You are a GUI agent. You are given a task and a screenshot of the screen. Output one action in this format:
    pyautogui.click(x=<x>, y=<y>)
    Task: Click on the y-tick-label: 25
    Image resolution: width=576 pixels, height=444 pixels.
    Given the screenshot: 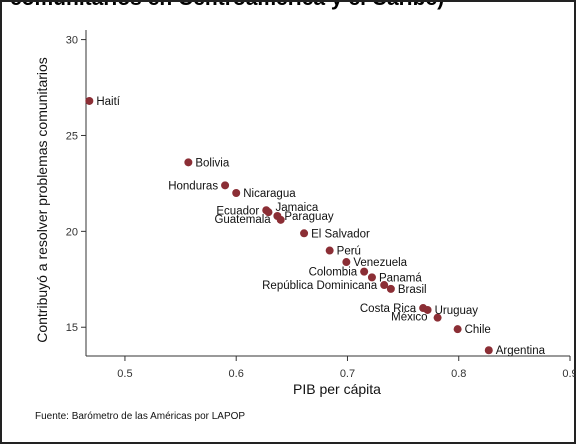 What is the action you would take?
    pyautogui.click(x=72, y=136)
    